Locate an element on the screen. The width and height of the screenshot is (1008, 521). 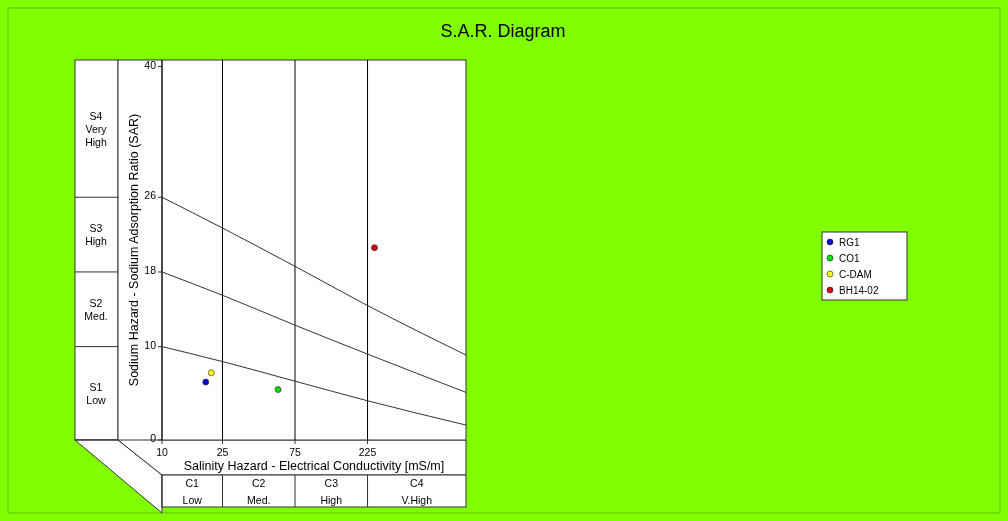
x-tick-label: 225 is located at coordinates (367, 452).